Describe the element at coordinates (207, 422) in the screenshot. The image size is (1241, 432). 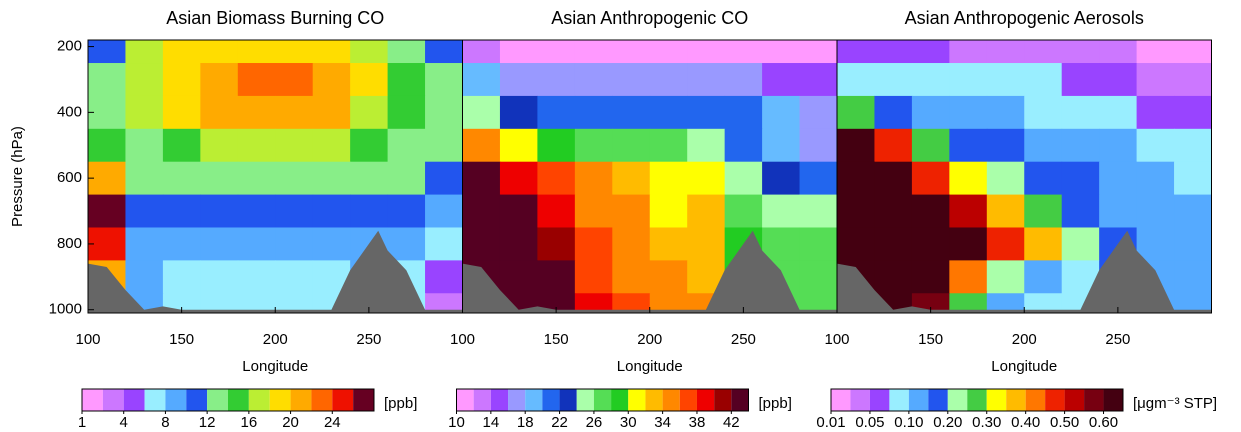
I see `colorbar-tick-label: 12` at that location.